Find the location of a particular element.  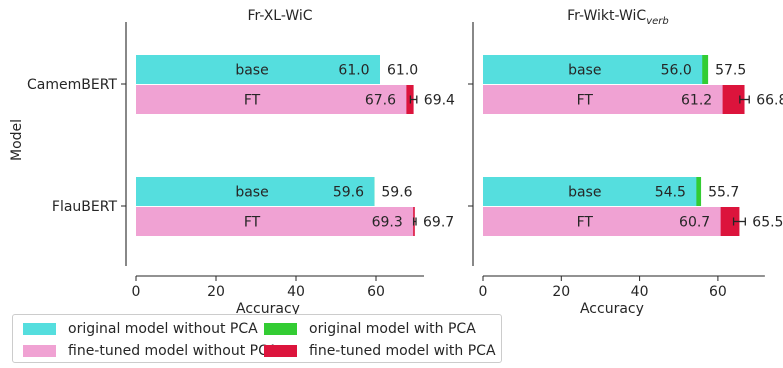

chart-title: Fr-XL-WiC is located at coordinates (279, 16).